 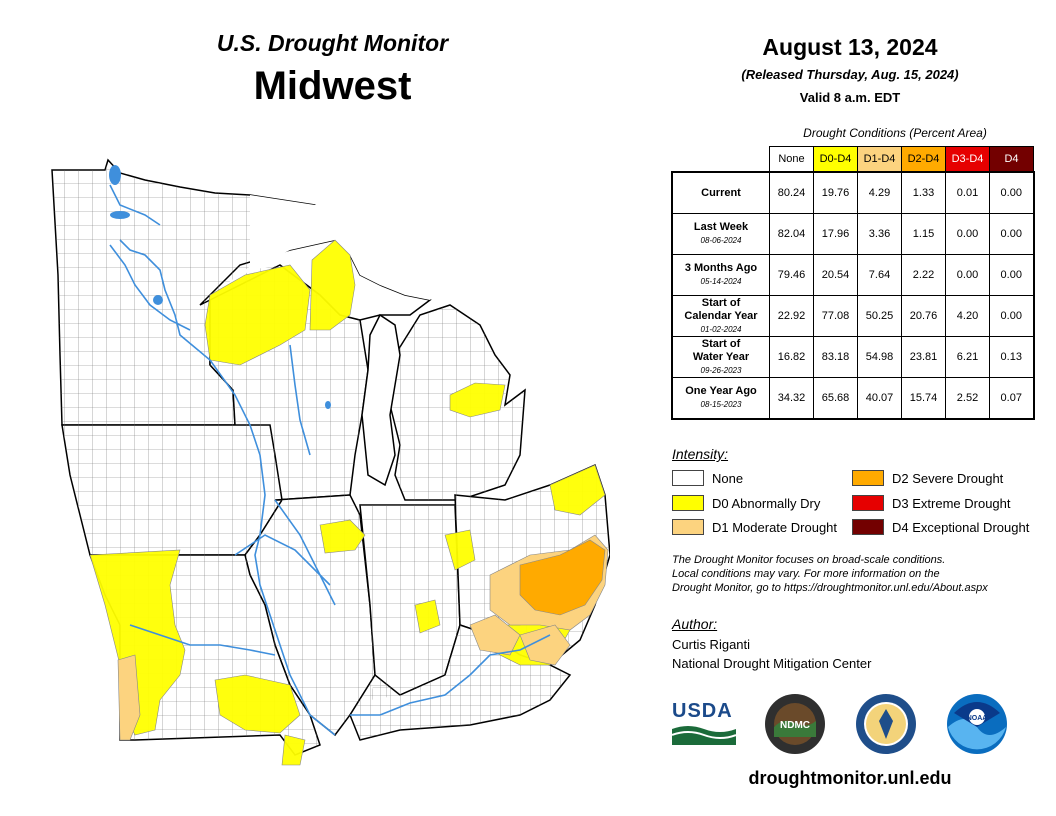 What do you see at coordinates (879, 234) in the screenshot?
I see `table-cell: 3.36` at bounding box center [879, 234].